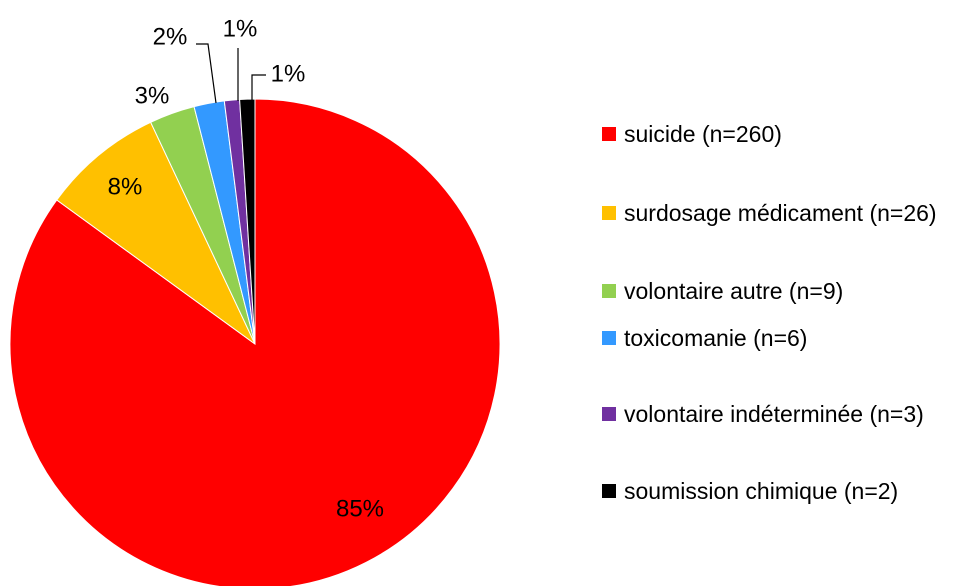 The image size is (962, 586). I want to click on legend-entry: surdosage médicament (n=26), so click(780, 213).